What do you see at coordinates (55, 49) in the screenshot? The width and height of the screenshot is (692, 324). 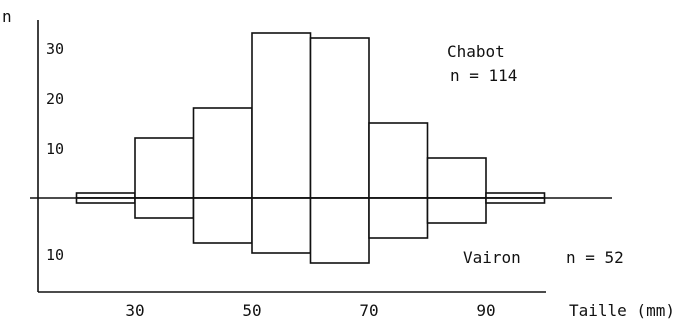 I see `y-tick-up-30: 30` at bounding box center [55, 49].